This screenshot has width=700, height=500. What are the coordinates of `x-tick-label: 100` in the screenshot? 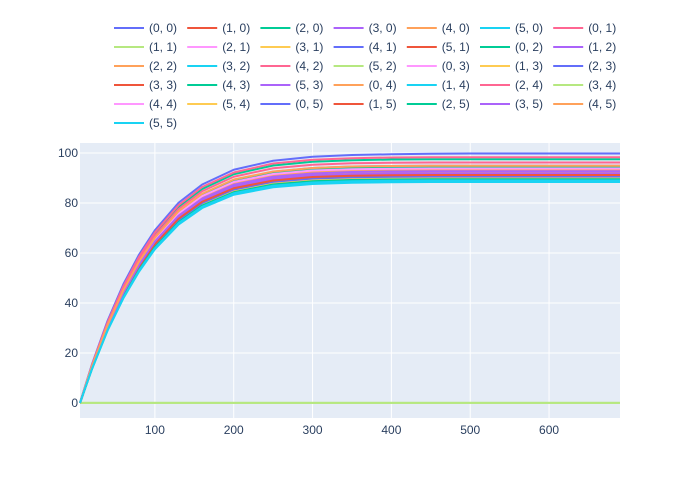 It's located at (155, 430).